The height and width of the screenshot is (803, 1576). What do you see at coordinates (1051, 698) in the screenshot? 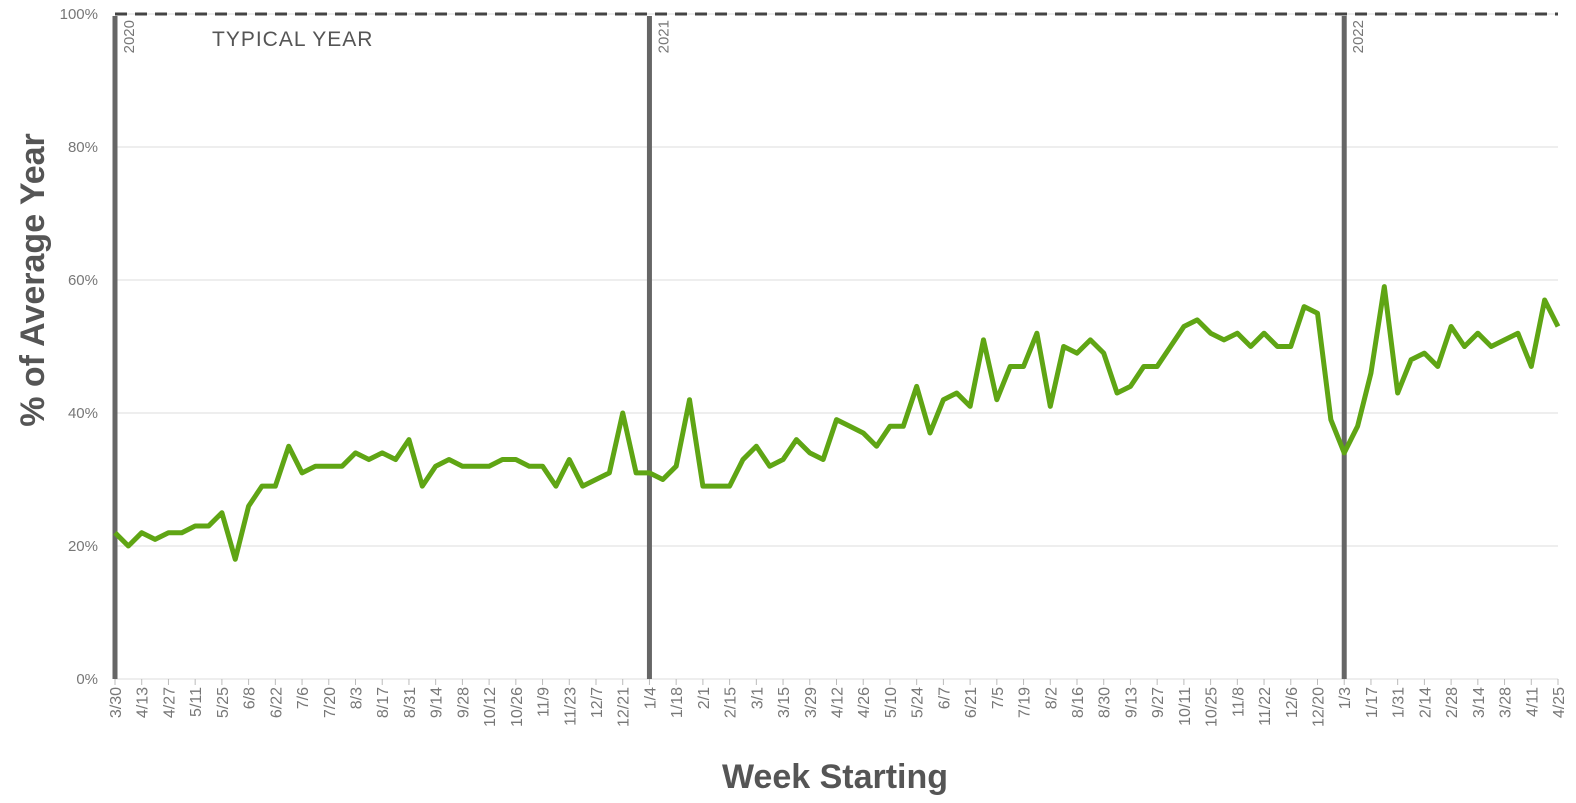
I see `x-tick-label: 8/2` at bounding box center [1051, 698].